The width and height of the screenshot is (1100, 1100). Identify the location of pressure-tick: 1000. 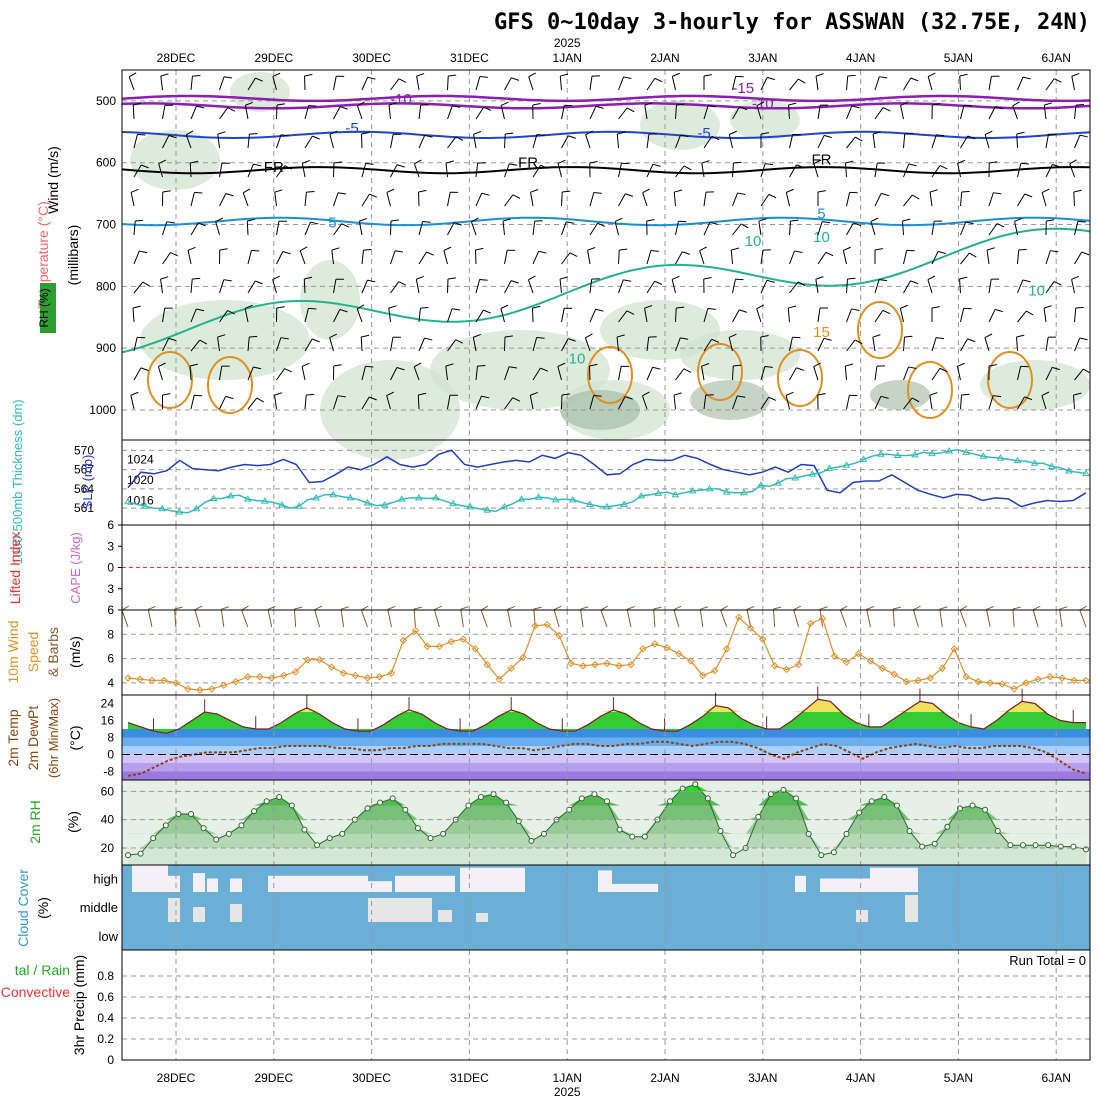
(102, 410).